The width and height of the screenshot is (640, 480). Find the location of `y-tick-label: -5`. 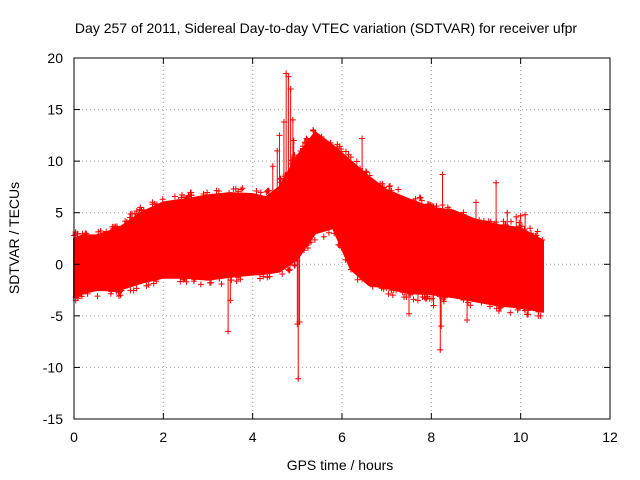

y-tick-label: -5 is located at coordinates (57, 316).